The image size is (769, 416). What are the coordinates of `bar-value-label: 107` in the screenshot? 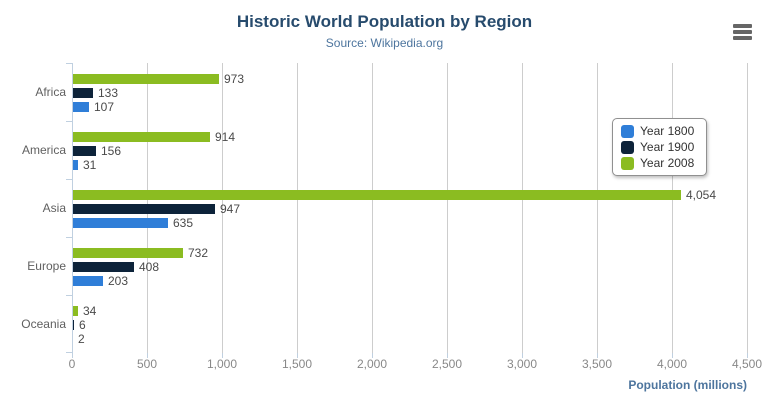 It's located at (104, 107).